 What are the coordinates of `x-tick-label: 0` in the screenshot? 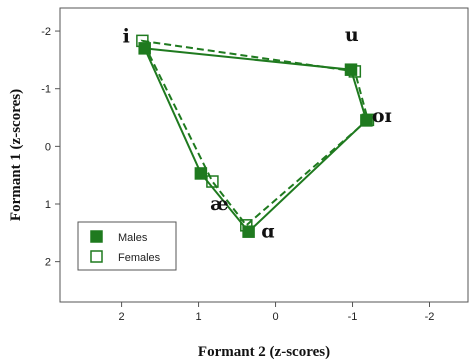 It's located at (275, 317).